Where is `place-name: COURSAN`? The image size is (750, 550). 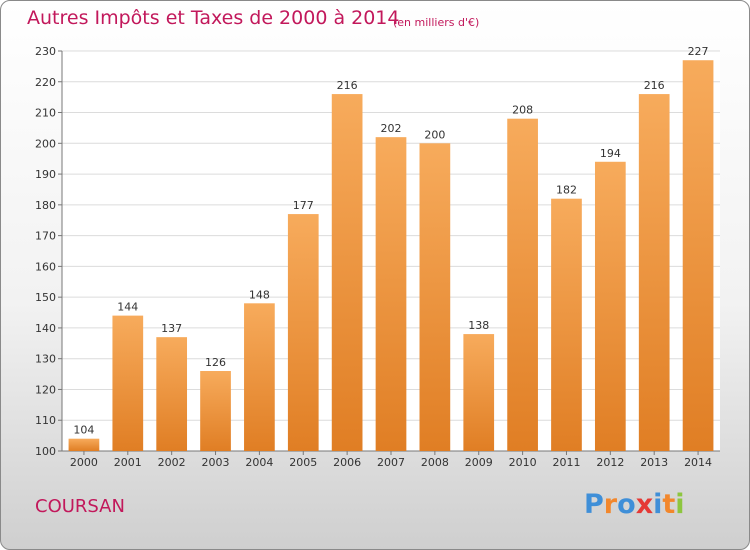 place-name: COURSAN is located at coordinates (80, 506).